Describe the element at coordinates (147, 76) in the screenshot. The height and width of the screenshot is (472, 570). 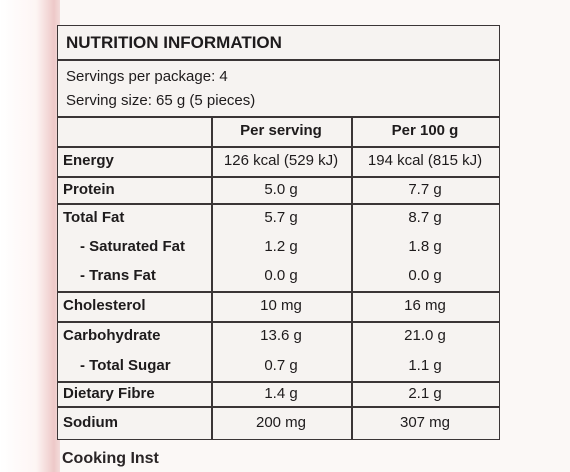
I see `servings-line: Servings per package: 4` at that location.